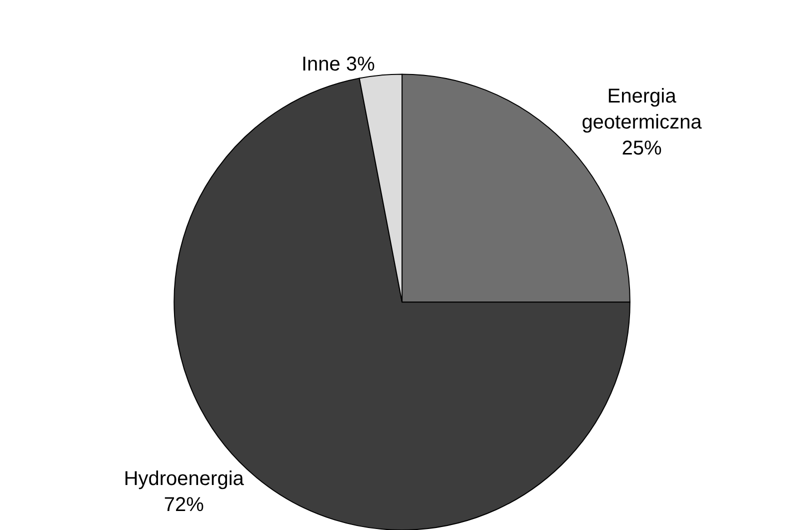 This screenshot has height=530, width=786. I want to click on slice-label: Hydroenergia, so click(184, 479).